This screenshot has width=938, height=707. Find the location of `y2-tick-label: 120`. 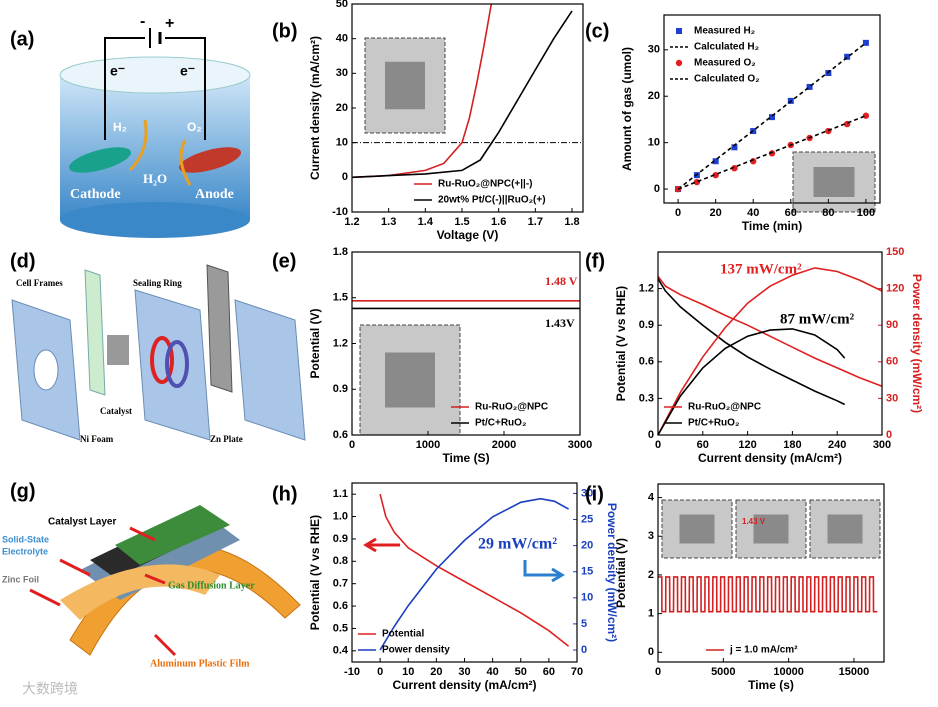

y2-tick-label: 120 is located at coordinates (895, 289).